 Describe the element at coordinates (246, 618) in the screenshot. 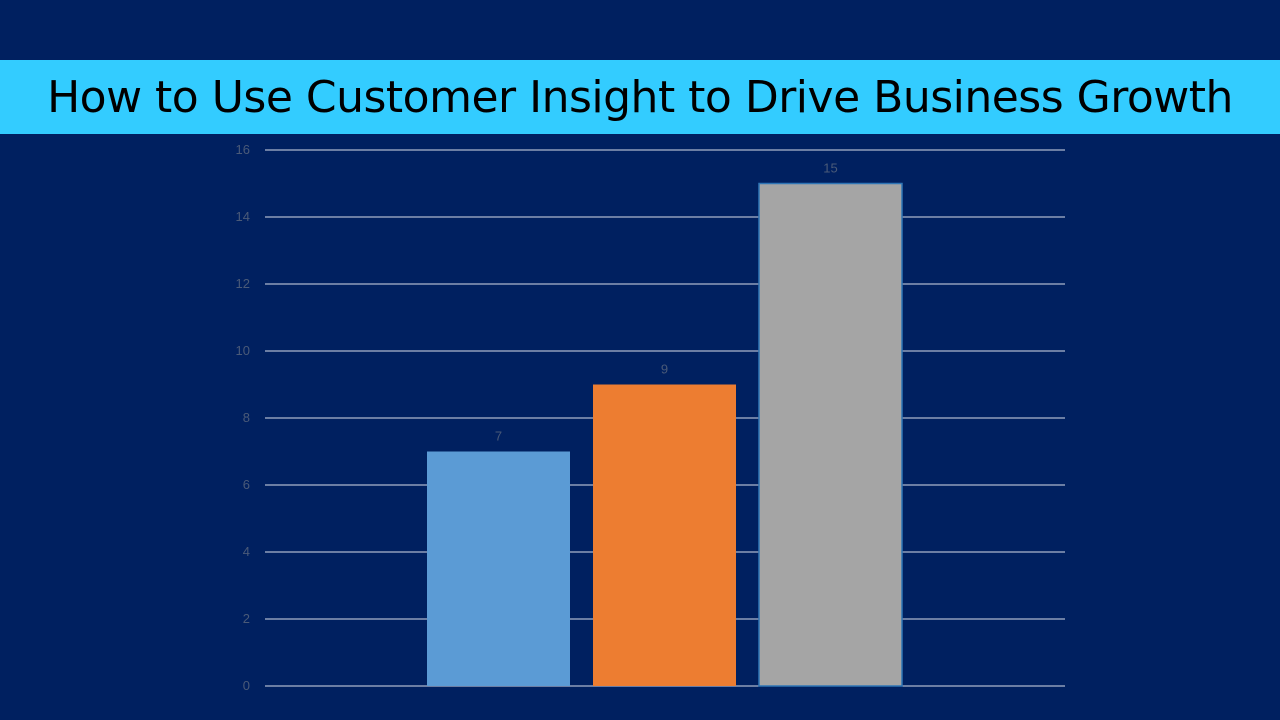

I see `y-tick-label: 2` at that location.